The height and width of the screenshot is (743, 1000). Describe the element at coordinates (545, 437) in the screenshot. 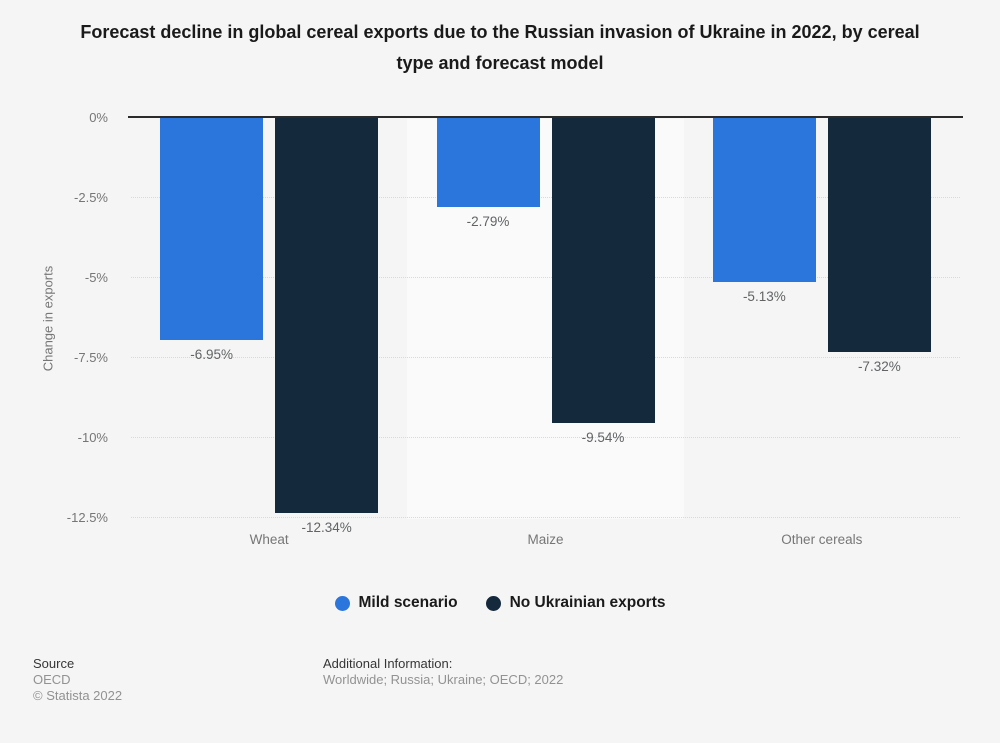

I see `gridline--10-` at that location.